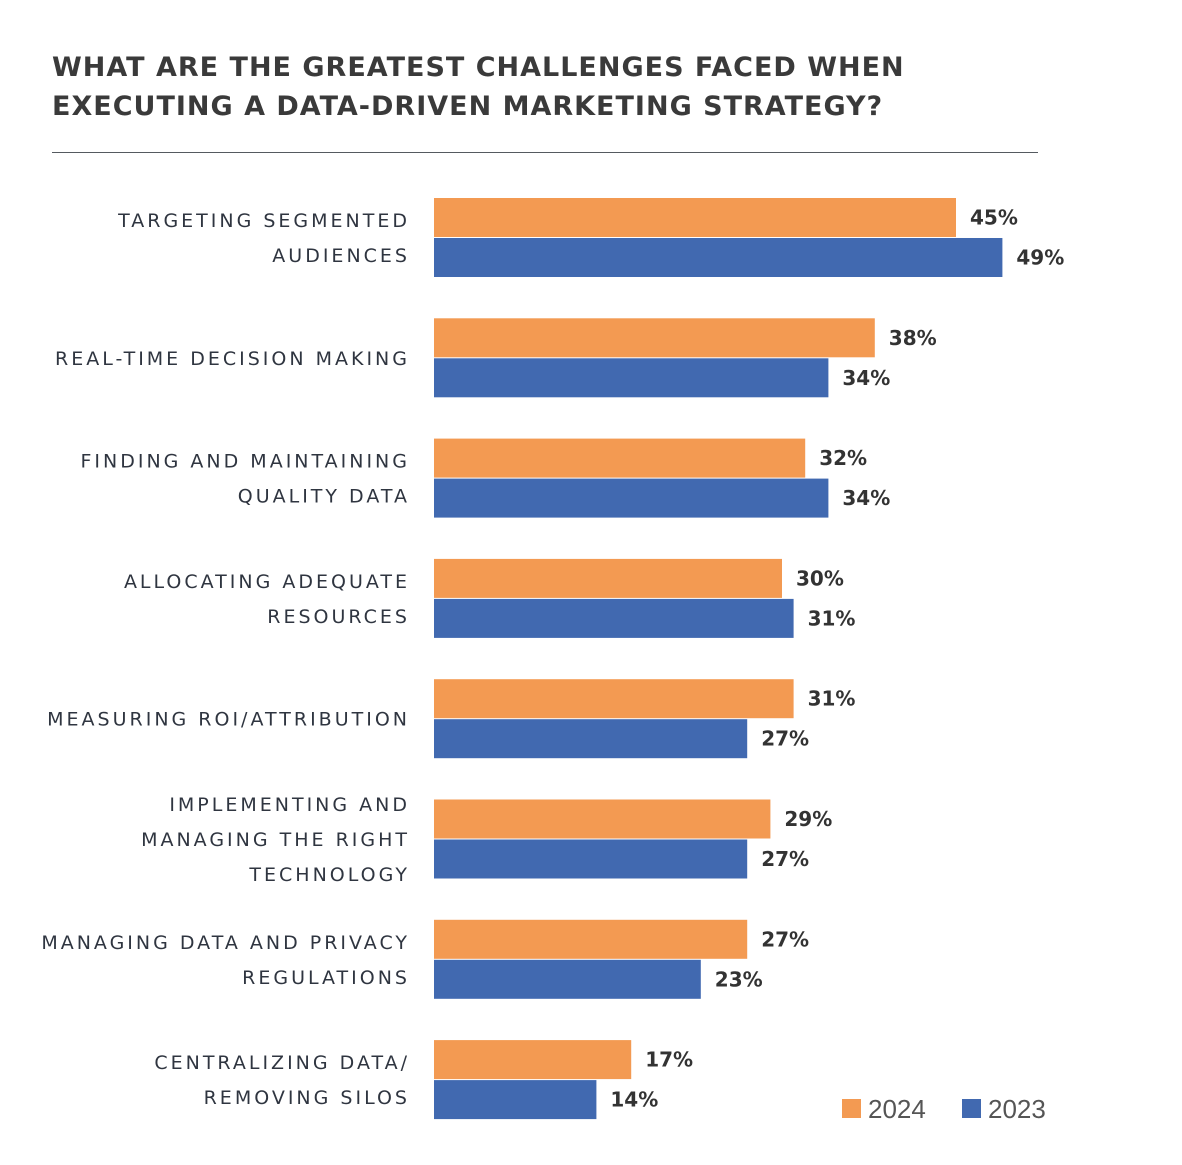 This screenshot has width=1182, height=1165. What do you see at coordinates (423, 1080) in the screenshot?
I see `category-group: 17% 14% CENTRALIZING DATA/REMOVING SILOS` at bounding box center [423, 1080].